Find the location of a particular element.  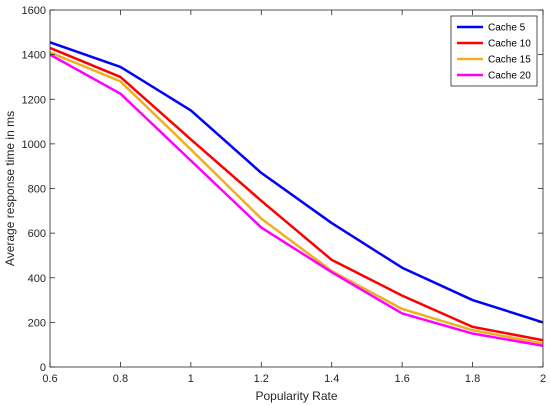

x-tick-label: 0.6 is located at coordinates (49, 379).